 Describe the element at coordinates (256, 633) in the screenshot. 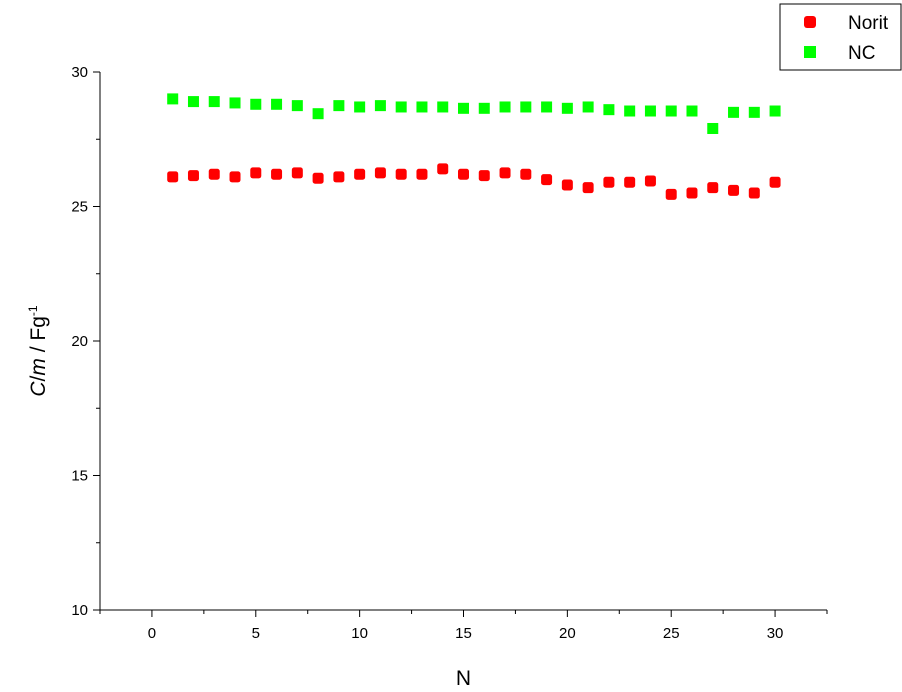

I see `x-tick-label: 5` at that location.